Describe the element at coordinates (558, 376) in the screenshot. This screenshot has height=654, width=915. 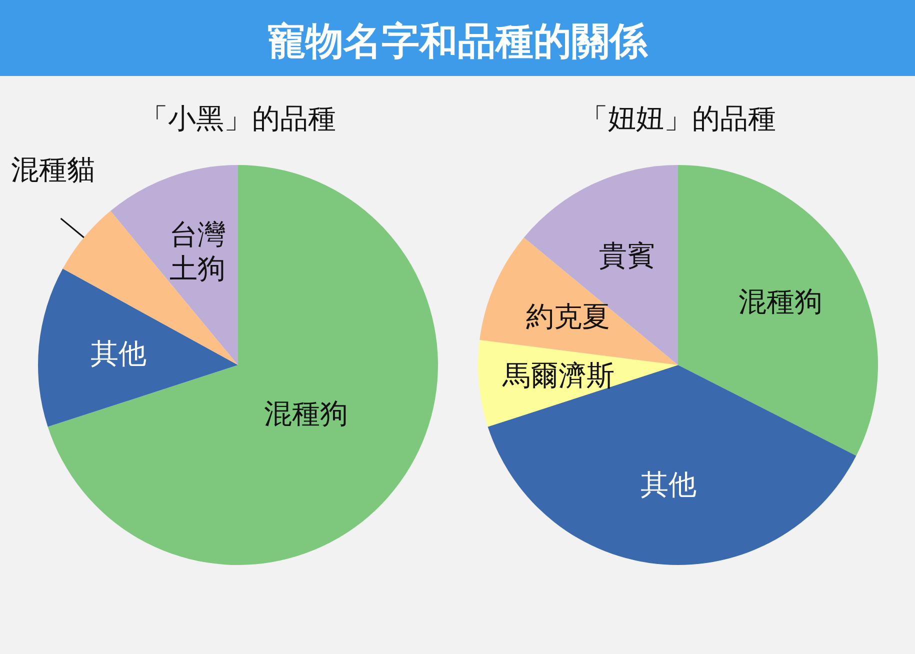
I see `slice-label: 馬爾濟斯` at that location.